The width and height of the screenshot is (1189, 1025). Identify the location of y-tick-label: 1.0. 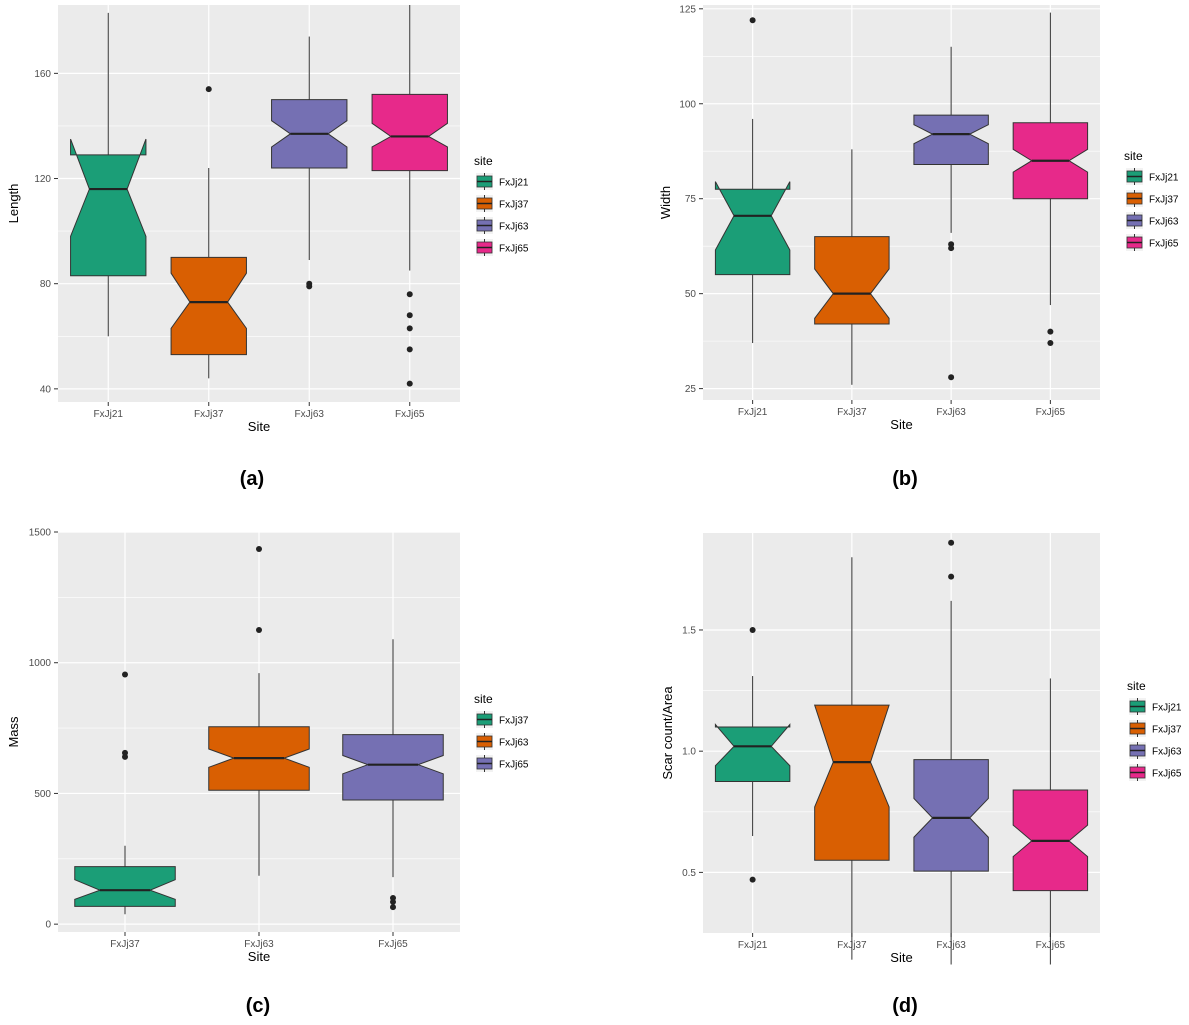
(689, 752).